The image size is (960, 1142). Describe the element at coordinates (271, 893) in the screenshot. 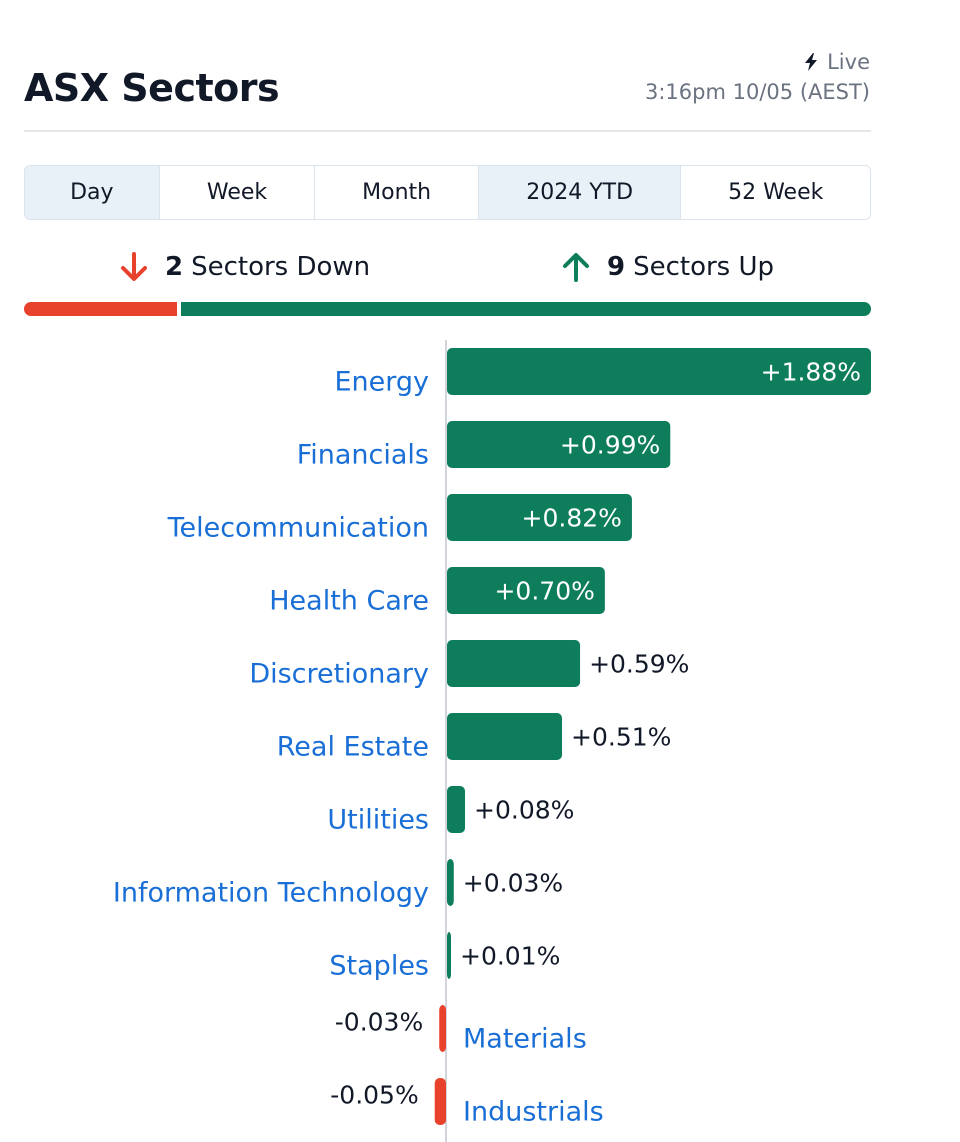

I see `category-label-information-technology: Information Technology` at that location.